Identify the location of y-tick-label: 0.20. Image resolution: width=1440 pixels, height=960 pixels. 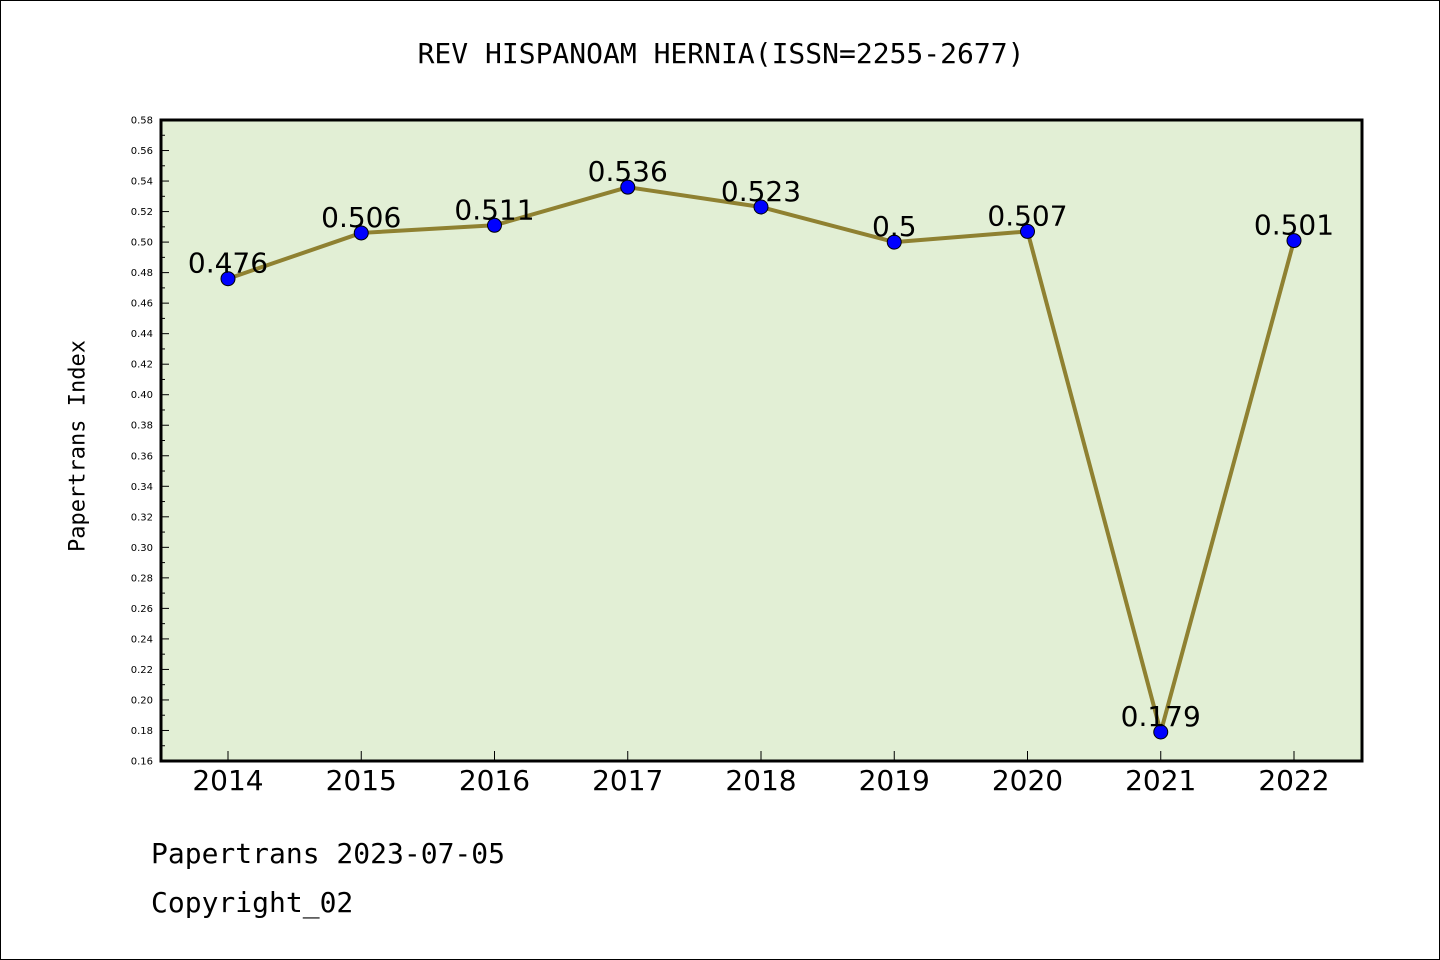
(142, 700).